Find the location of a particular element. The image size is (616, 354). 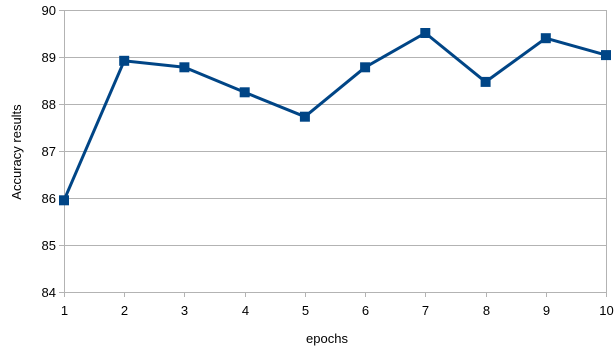

x-tick-label: 9 is located at coordinates (546, 310).